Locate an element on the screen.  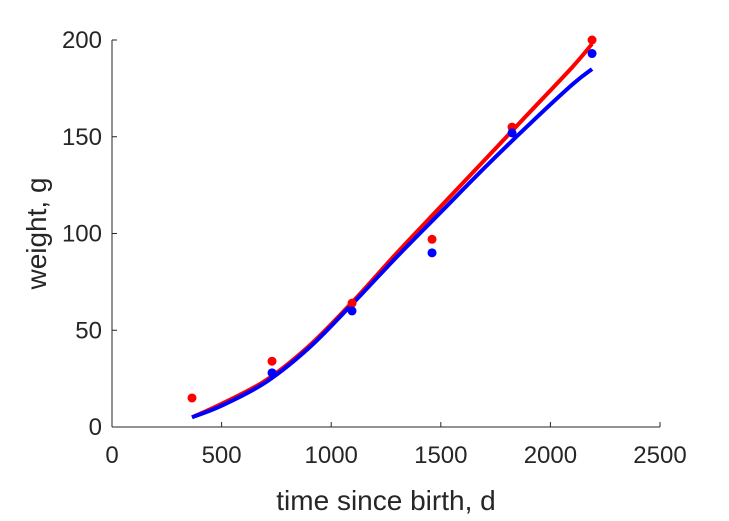
y-tick-label: 200 is located at coordinates (82, 40).